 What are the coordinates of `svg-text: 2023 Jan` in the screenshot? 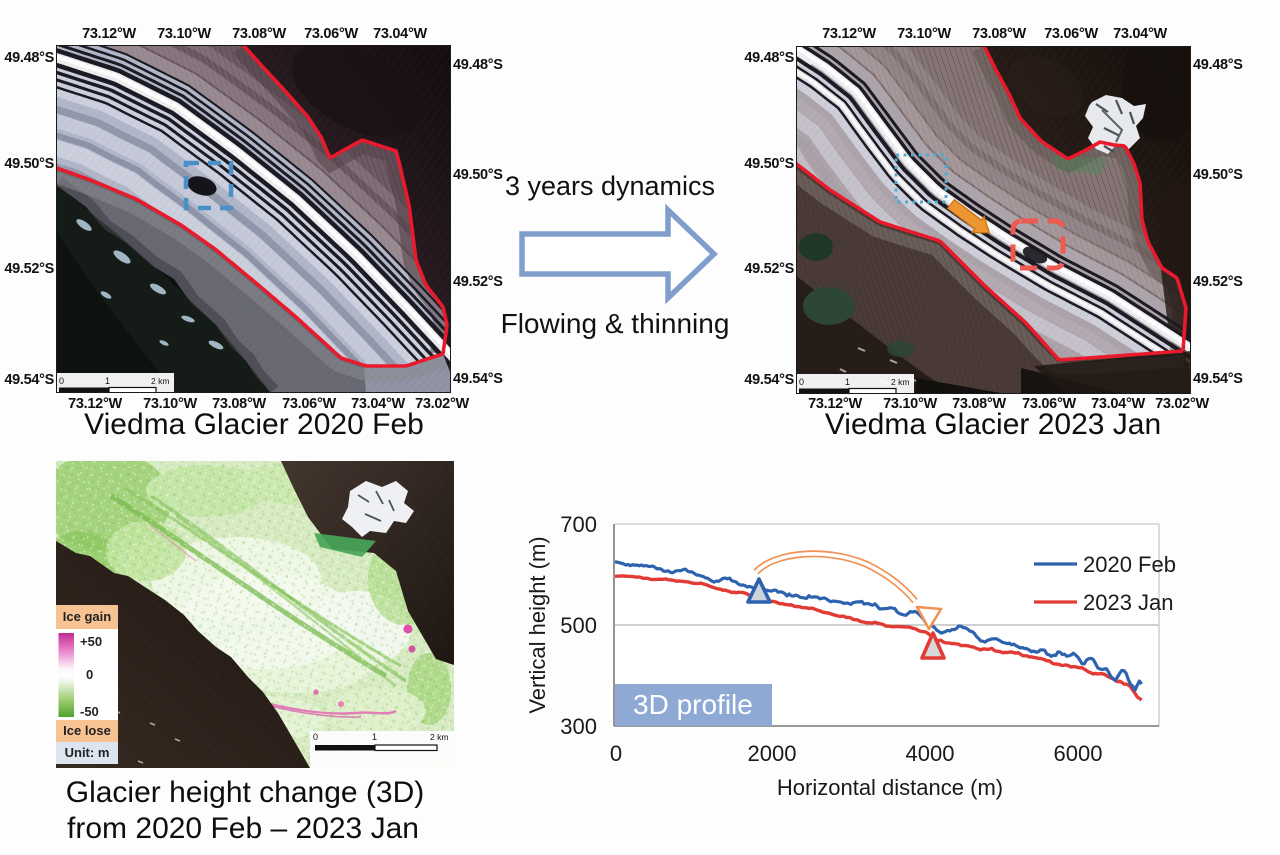 It's located at (1128, 602).